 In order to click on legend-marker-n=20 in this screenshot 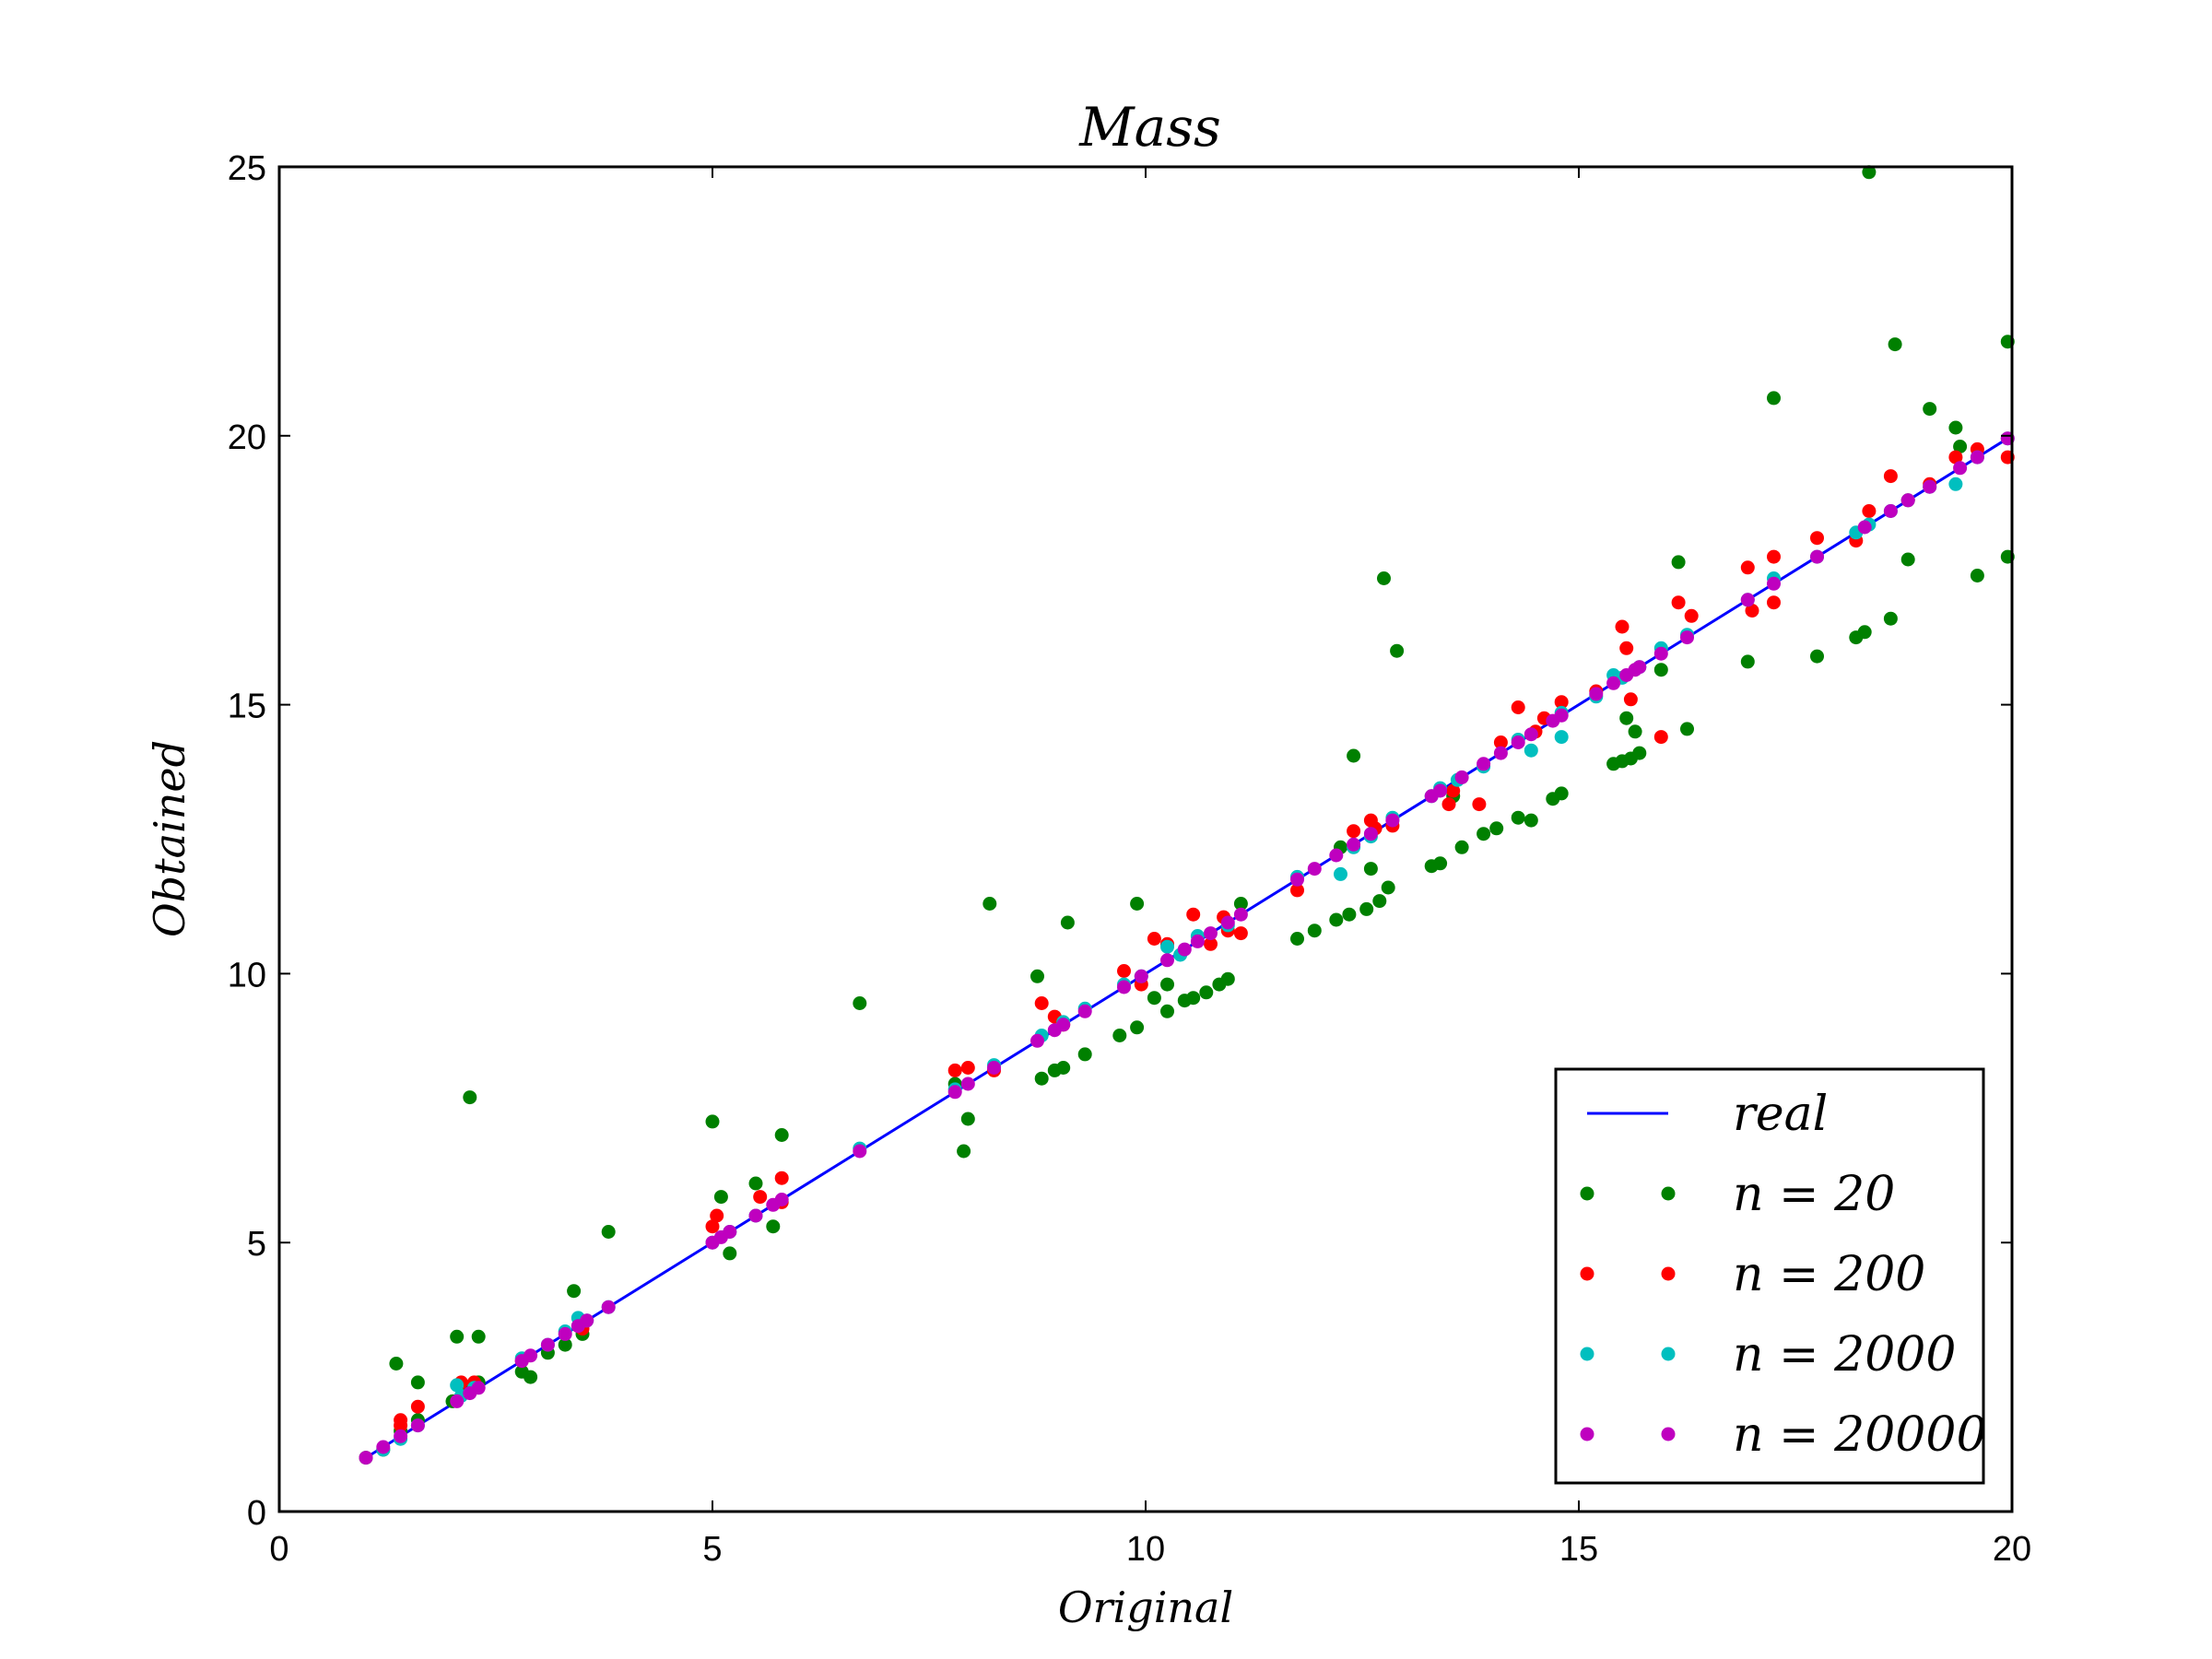, I will do `click(1668, 1193)`.